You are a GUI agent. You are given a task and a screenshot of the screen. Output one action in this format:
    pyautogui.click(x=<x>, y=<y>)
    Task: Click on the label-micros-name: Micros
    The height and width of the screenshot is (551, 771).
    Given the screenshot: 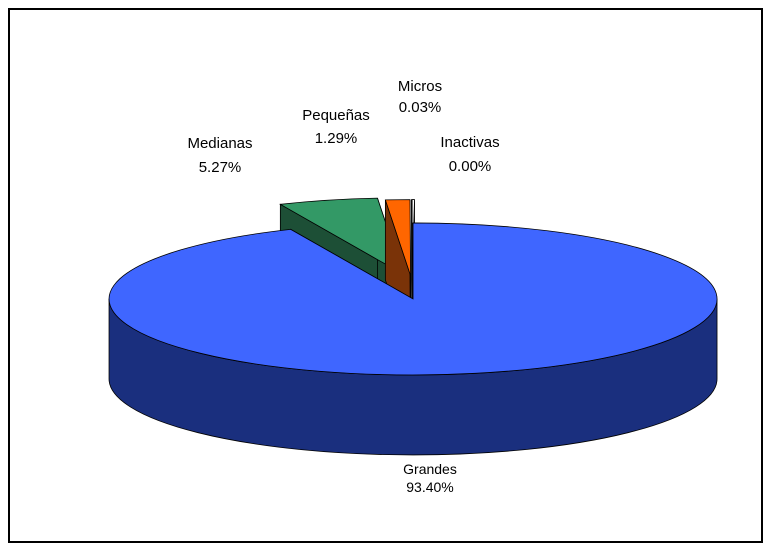 What is the action you would take?
    pyautogui.click(x=420, y=86)
    